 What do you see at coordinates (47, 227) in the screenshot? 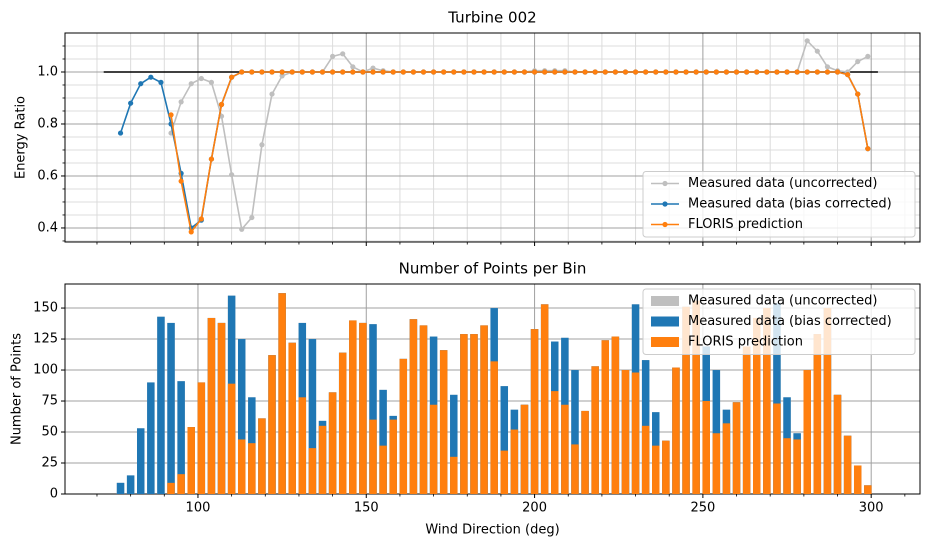
I see `y-tick-label: 0.4` at bounding box center [47, 227].